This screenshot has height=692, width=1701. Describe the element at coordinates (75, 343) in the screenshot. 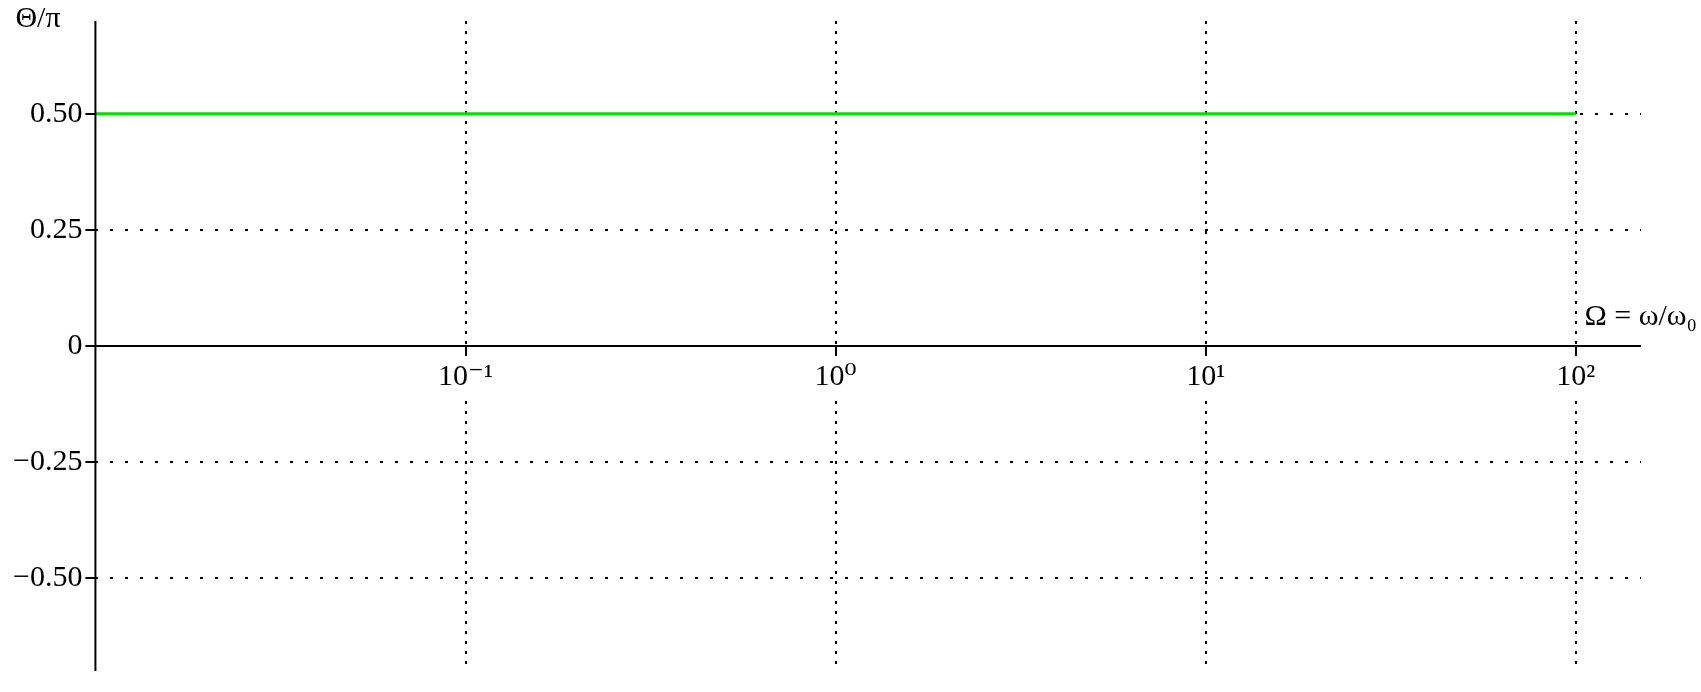

I see `y-tick-label: 0` at that location.